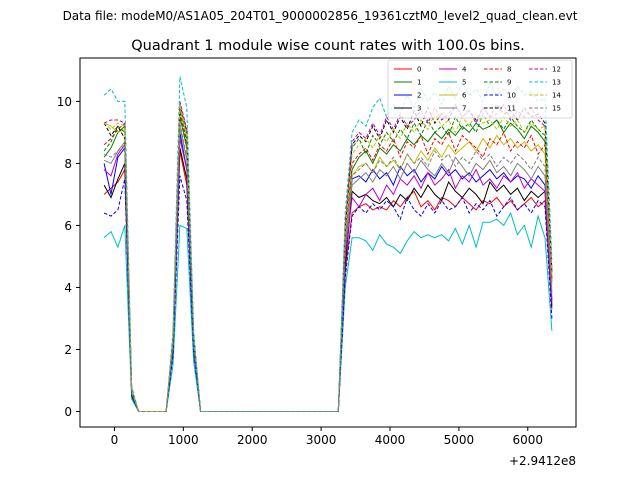 The height and width of the screenshot is (480, 640). Describe the element at coordinates (68, 164) in the screenshot. I see `y-tick-label: 8` at that location.